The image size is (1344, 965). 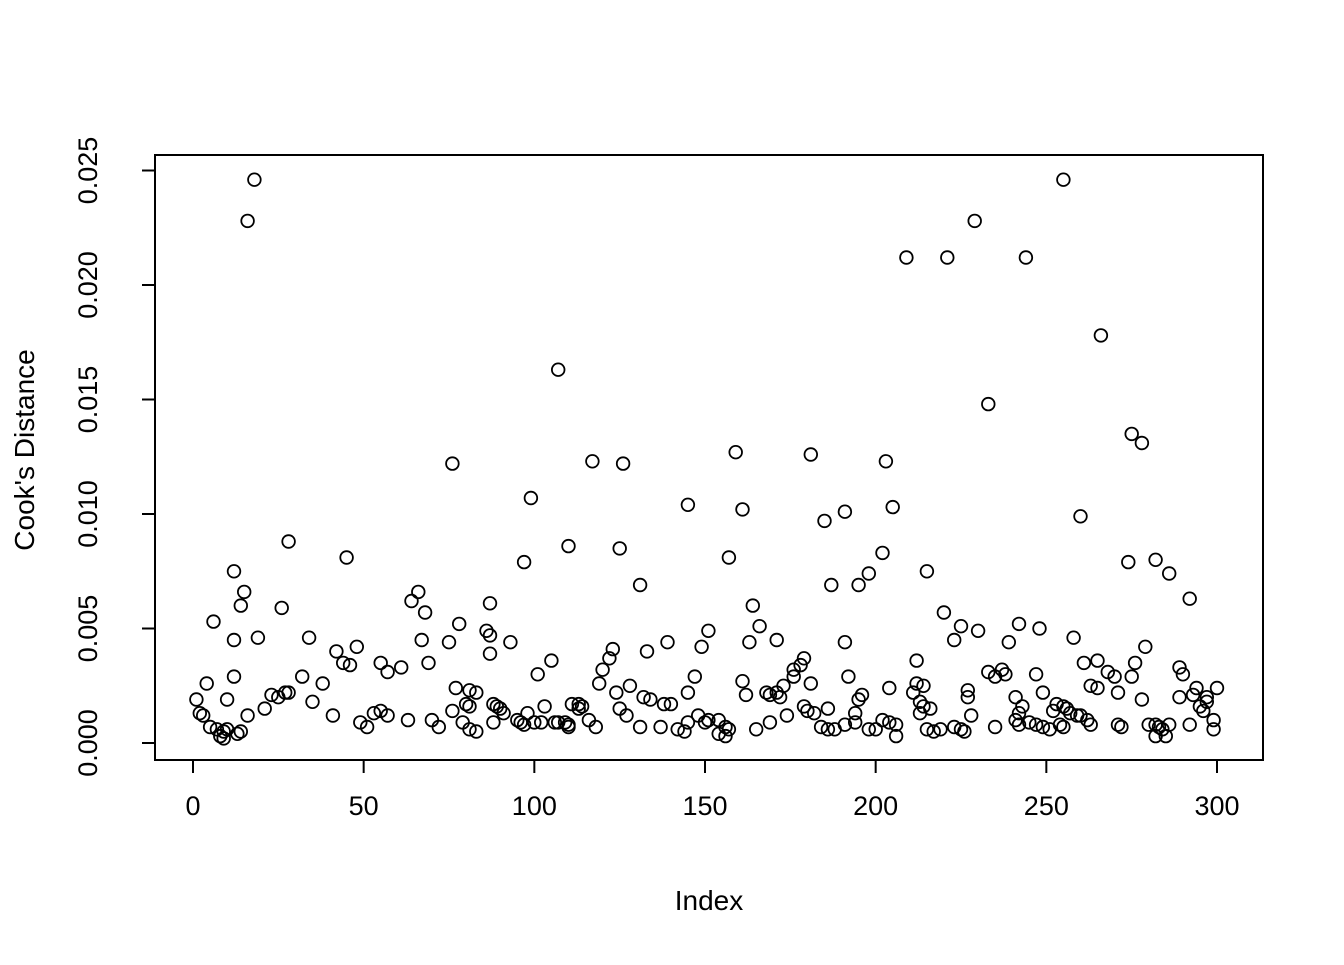 I want to click on y-tick-label: 0.005, so click(x=88, y=629).